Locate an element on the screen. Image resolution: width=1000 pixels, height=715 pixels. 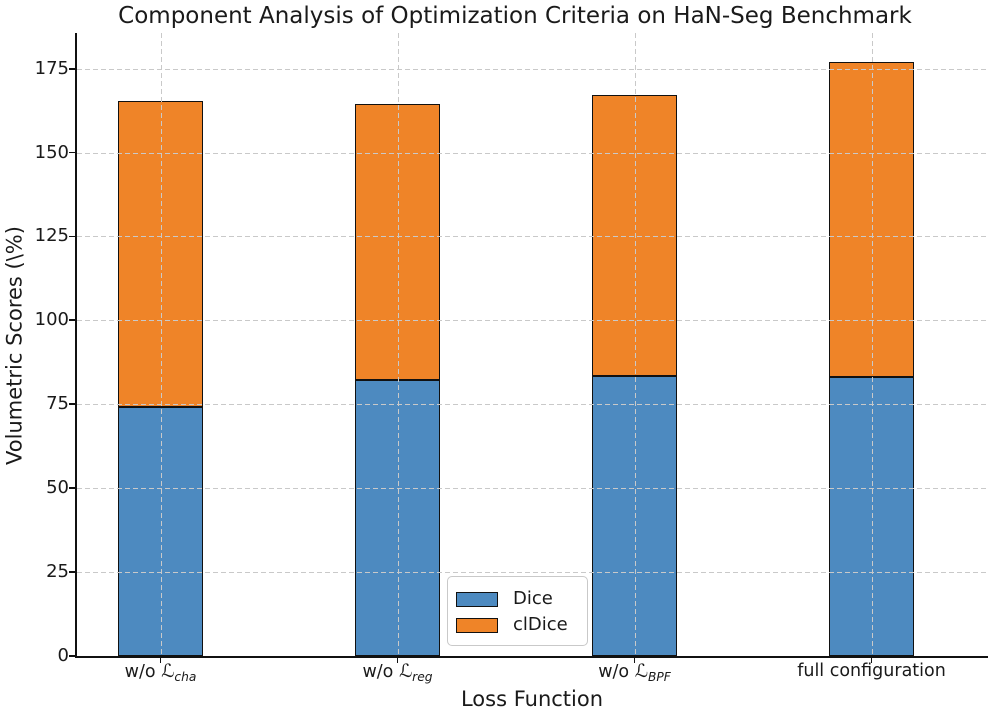
y-tick-label-175: 175 is located at coordinates (51, 68).